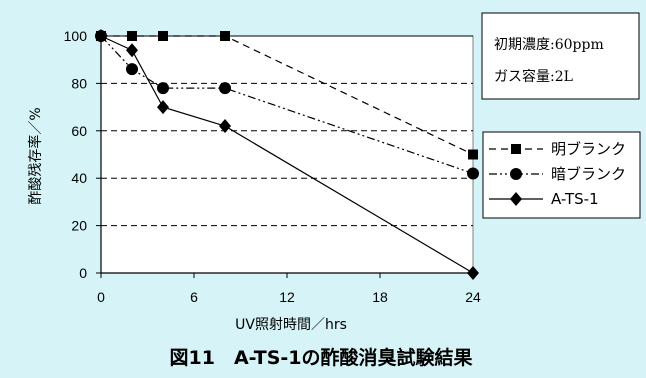 The height and width of the screenshot is (378, 646). I want to click on y-tick-label-40: 40, so click(79, 178).